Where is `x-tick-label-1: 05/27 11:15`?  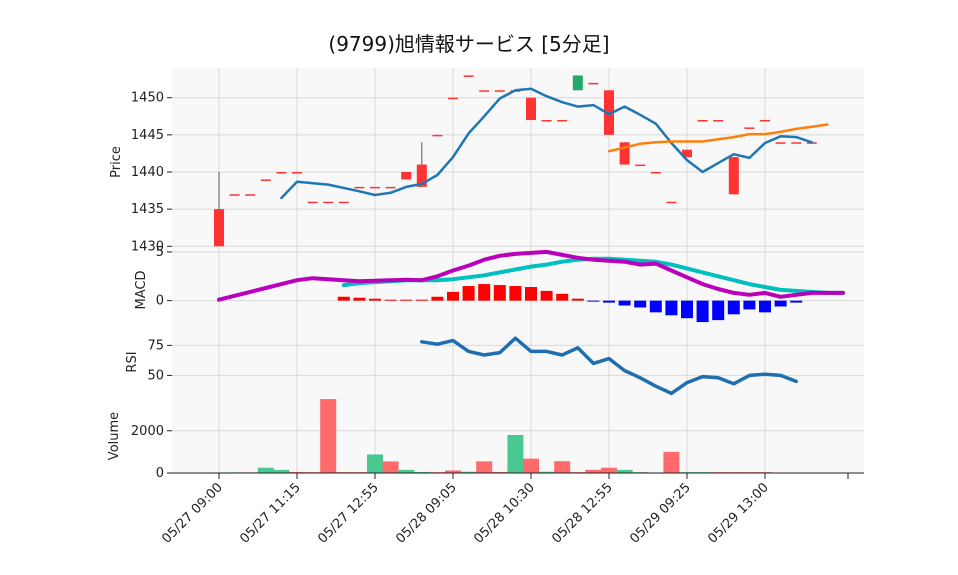 x-tick-label-1: 05/27 11:15 is located at coordinates (270, 513).